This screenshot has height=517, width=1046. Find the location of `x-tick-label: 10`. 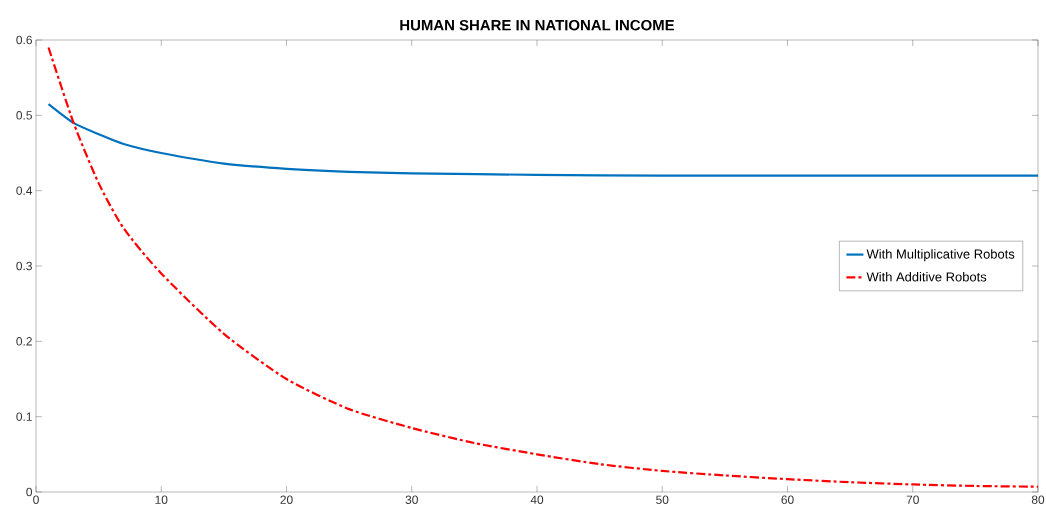

x-tick-label: 10 is located at coordinates (161, 499).